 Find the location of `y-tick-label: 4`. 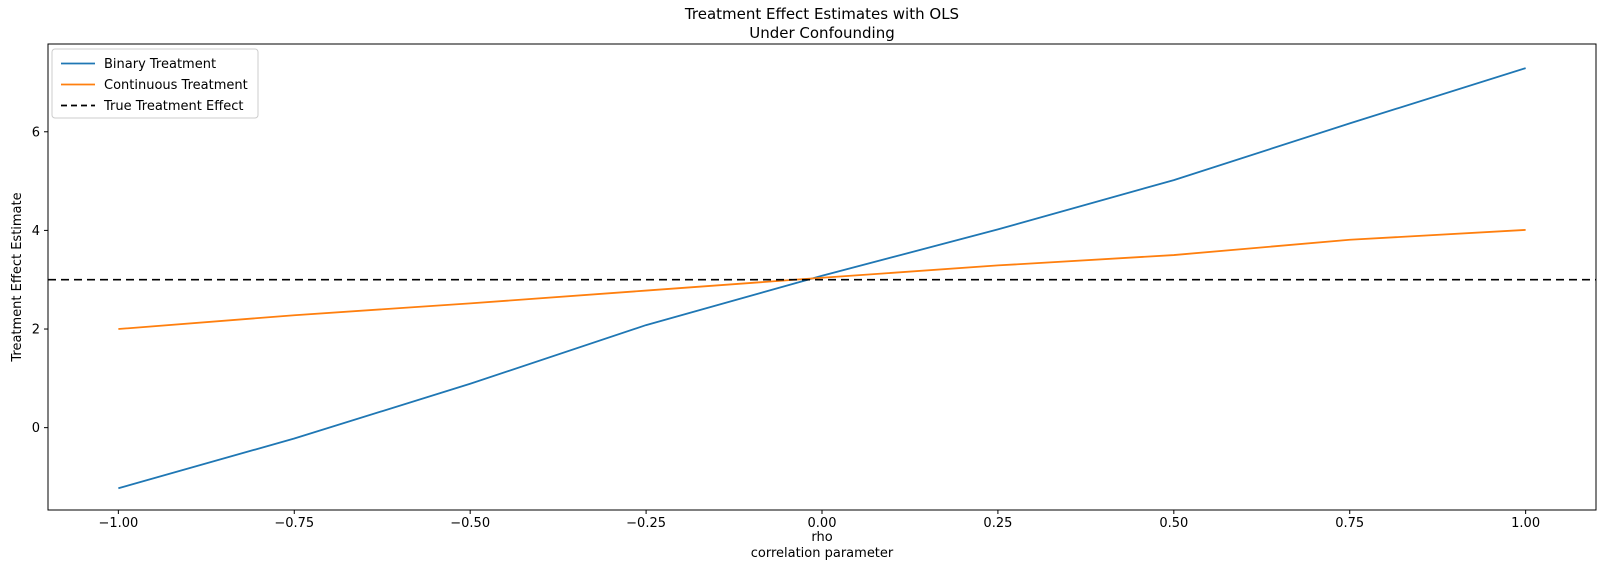

y-tick-label: 4 is located at coordinates (36, 231).